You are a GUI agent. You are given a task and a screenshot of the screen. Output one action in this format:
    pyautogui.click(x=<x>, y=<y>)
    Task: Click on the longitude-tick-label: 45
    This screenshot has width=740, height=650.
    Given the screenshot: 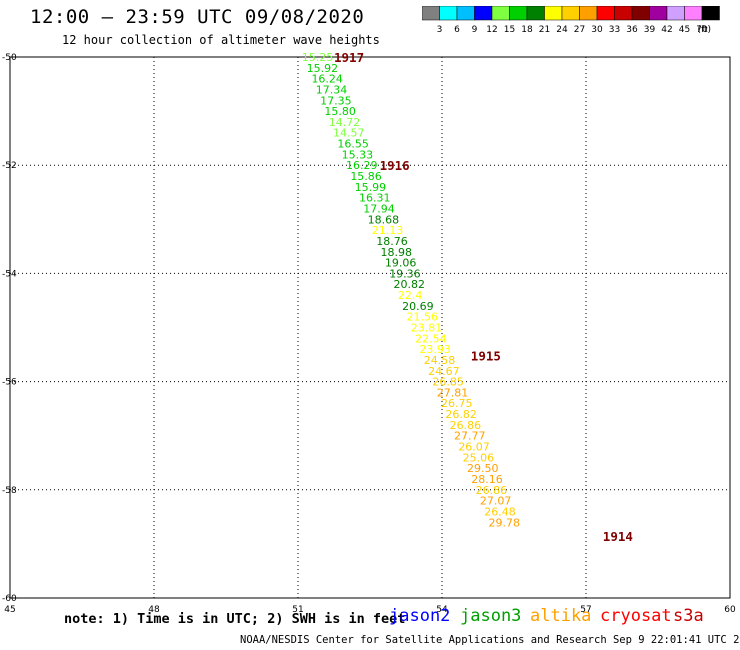 What is the action you would take?
    pyautogui.click(x=9, y=610)
    